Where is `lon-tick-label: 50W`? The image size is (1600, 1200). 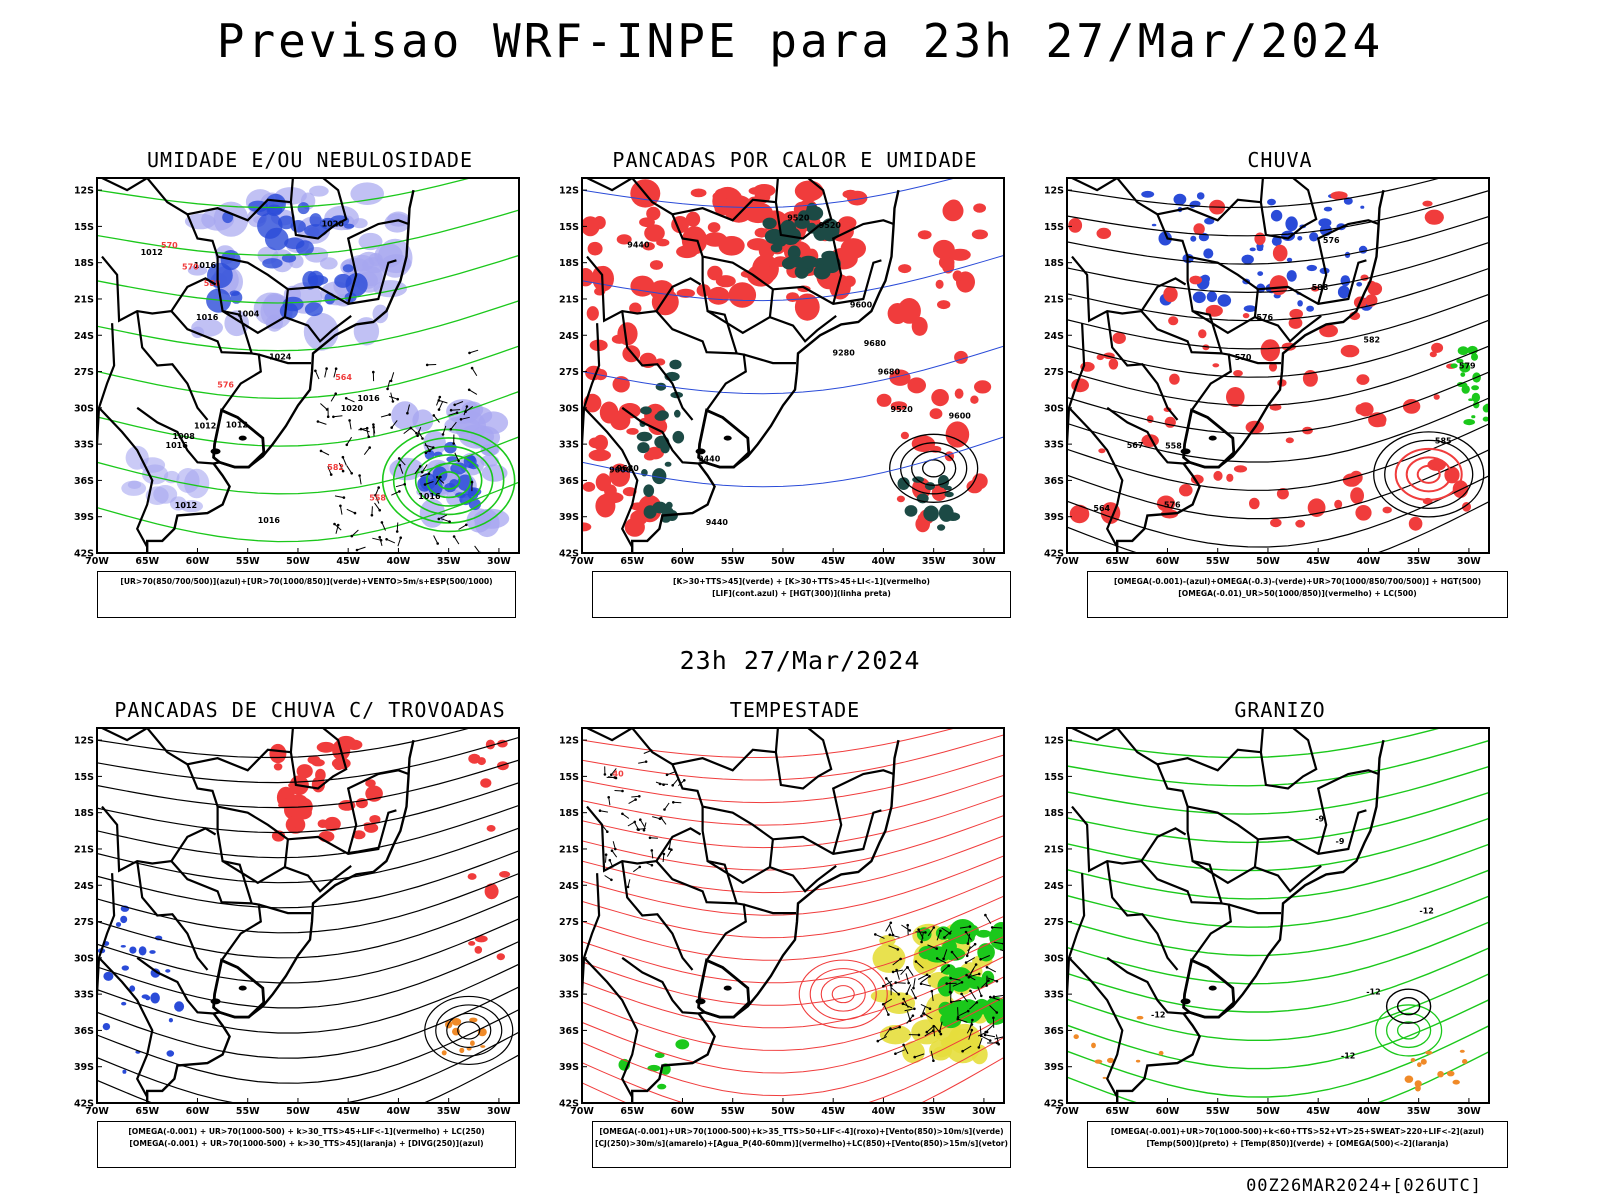
lon-tick-label: 50W is located at coordinates (783, 1111).